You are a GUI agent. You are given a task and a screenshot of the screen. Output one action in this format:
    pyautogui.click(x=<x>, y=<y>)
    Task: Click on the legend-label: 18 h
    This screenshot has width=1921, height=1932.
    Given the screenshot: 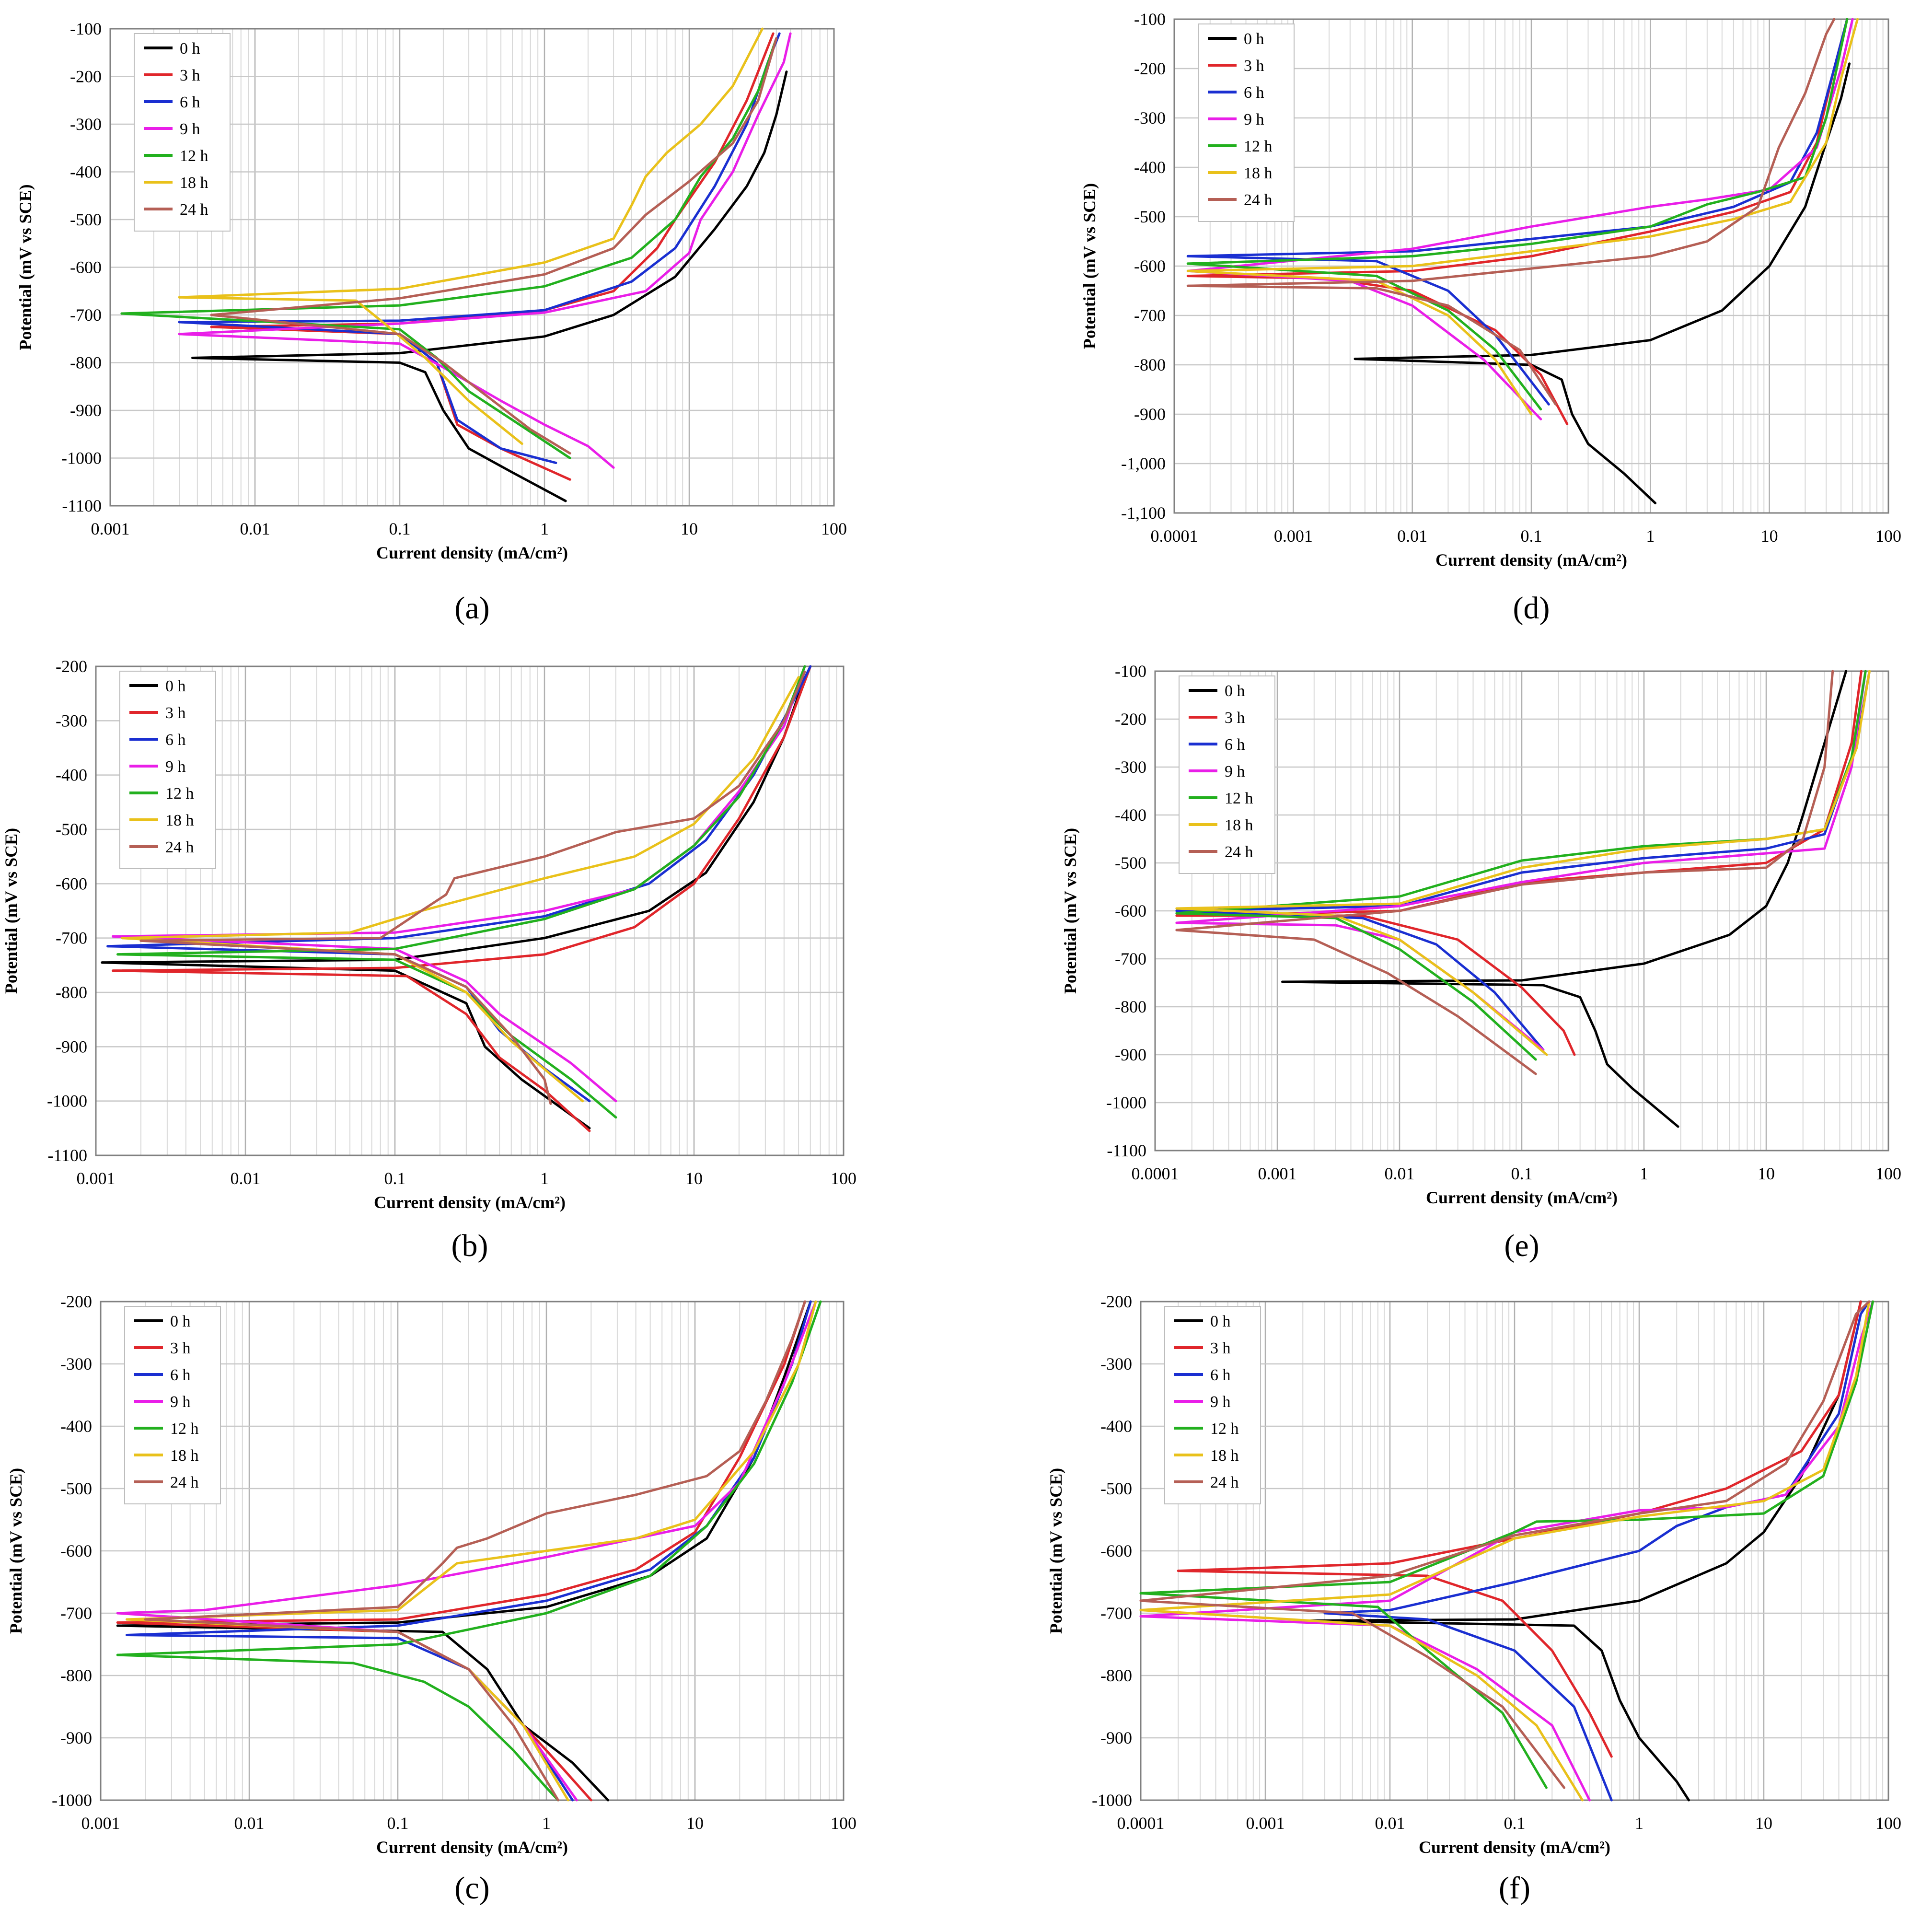 What is the action you would take?
    pyautogui.click(x=1258, y=173)
    